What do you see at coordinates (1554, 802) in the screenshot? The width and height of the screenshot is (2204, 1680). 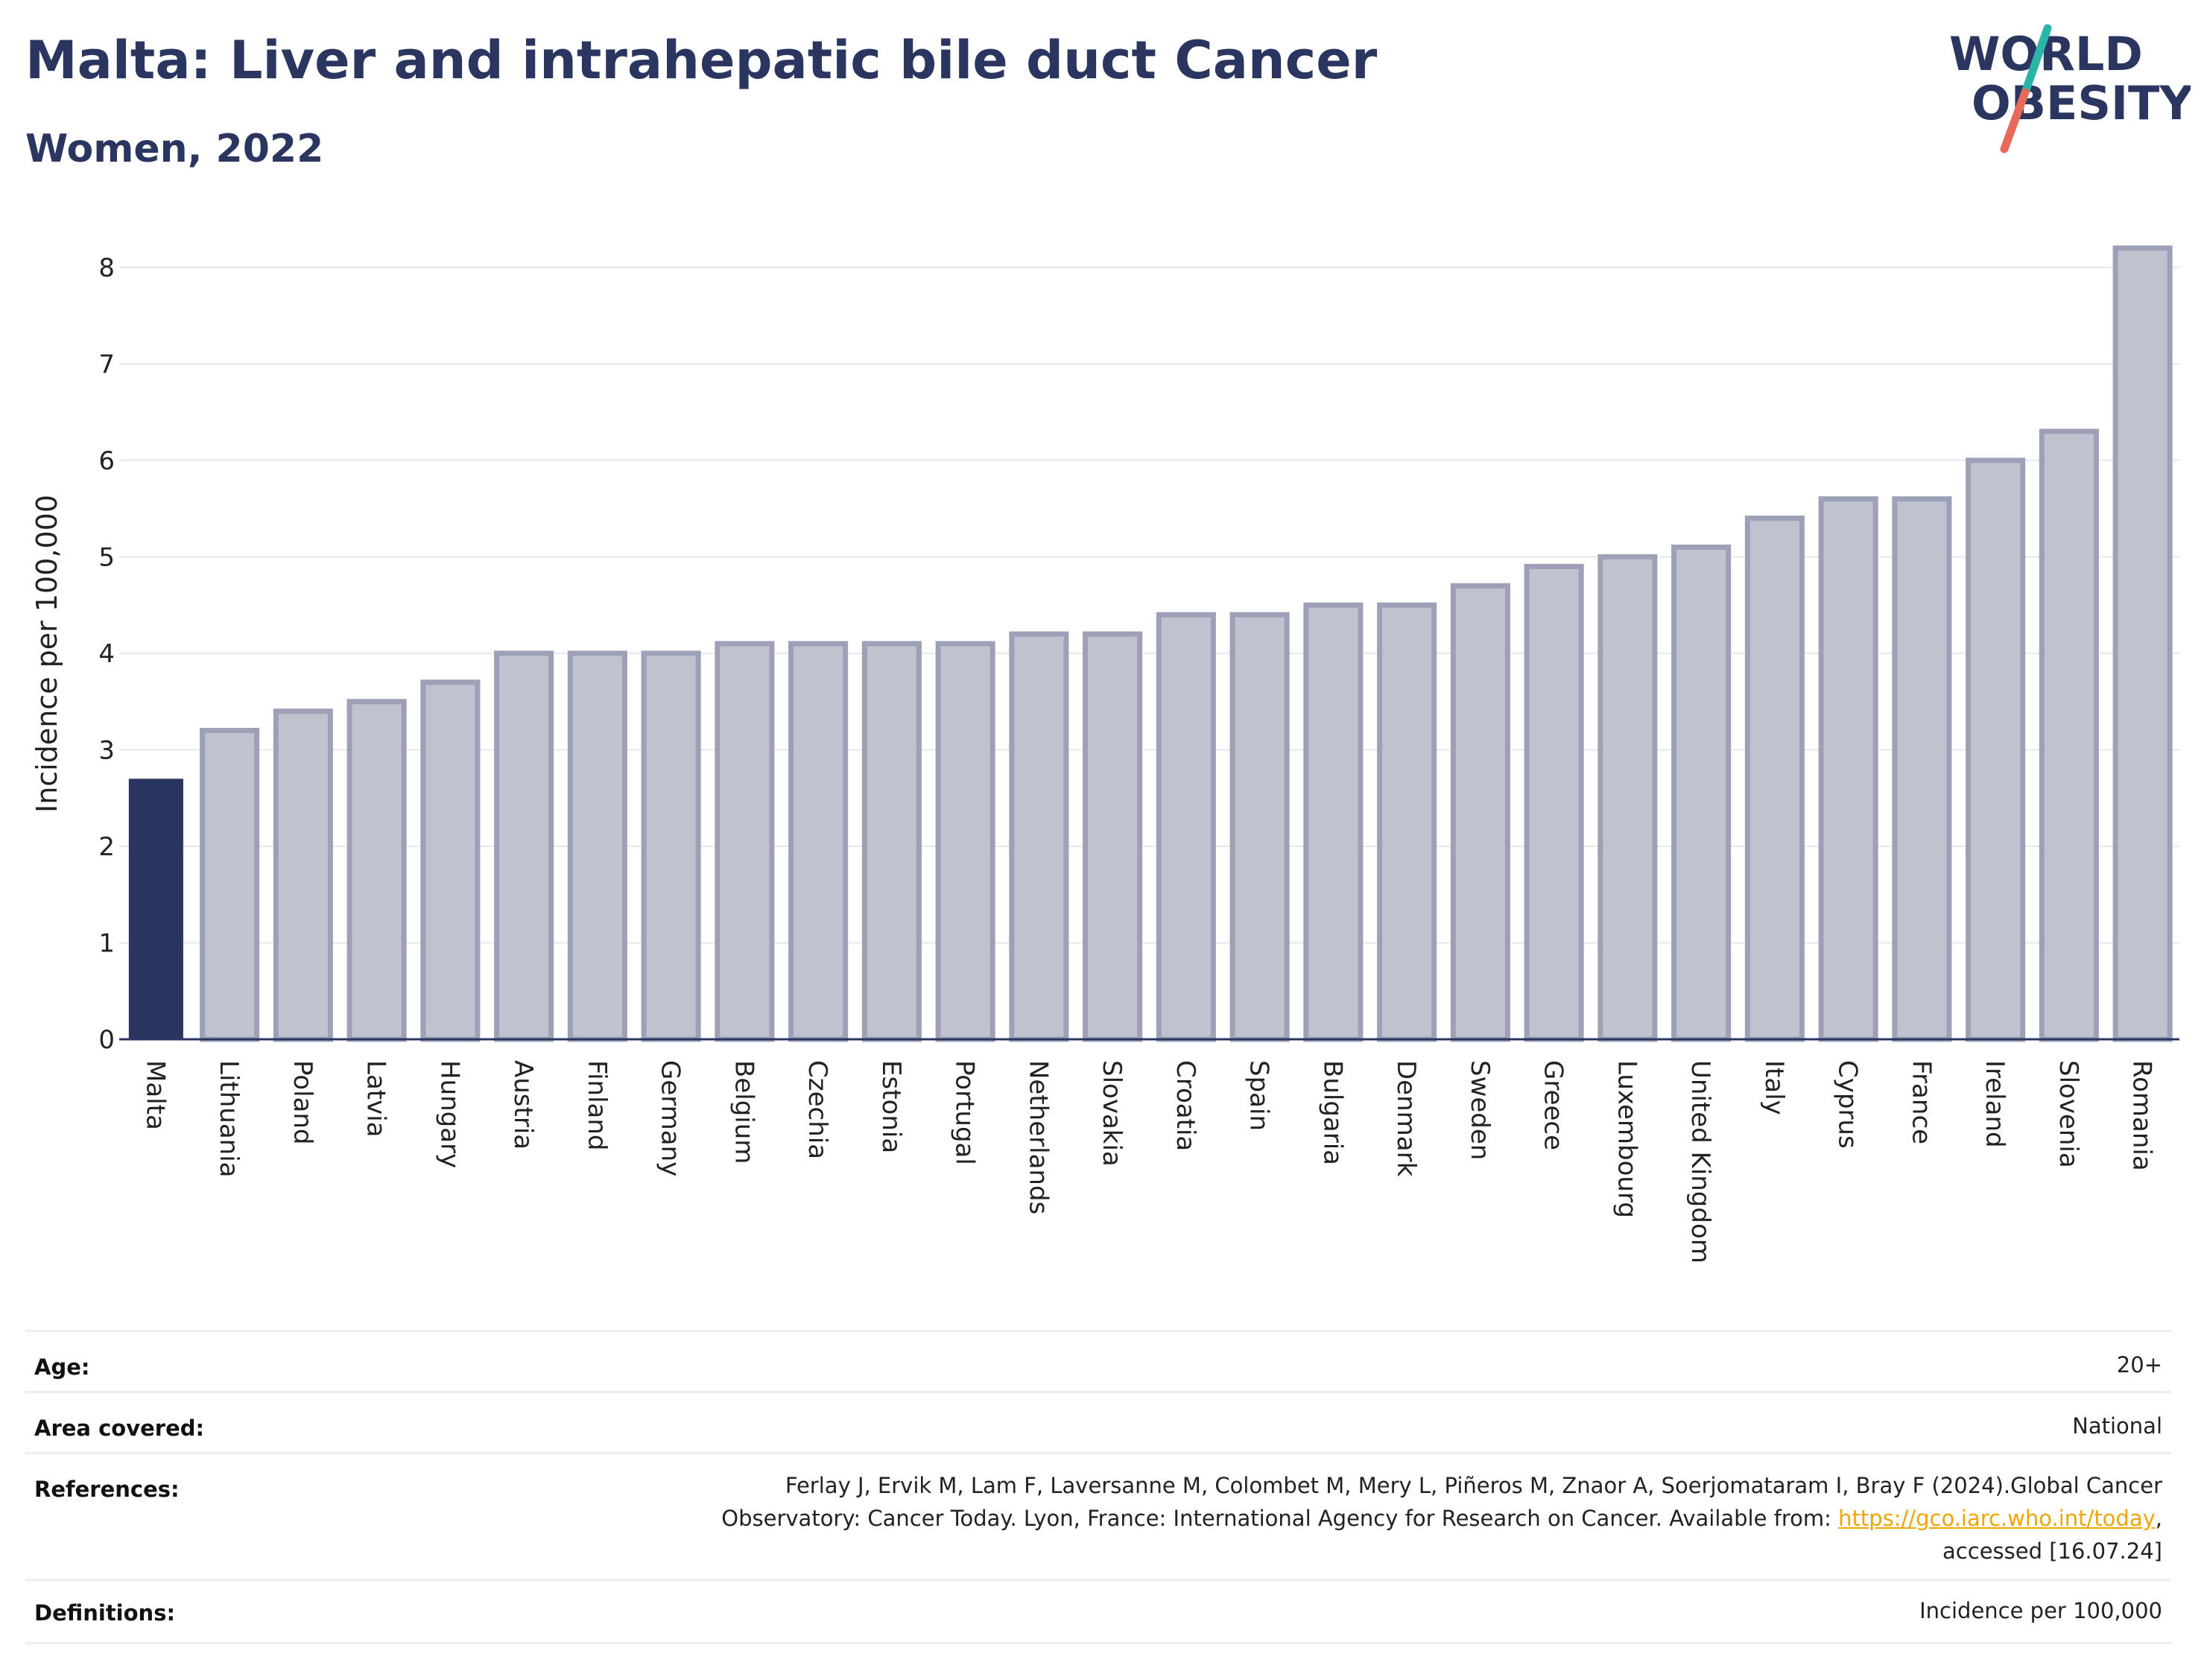 I see `bar-greece` at bounding box center [1554, 802].